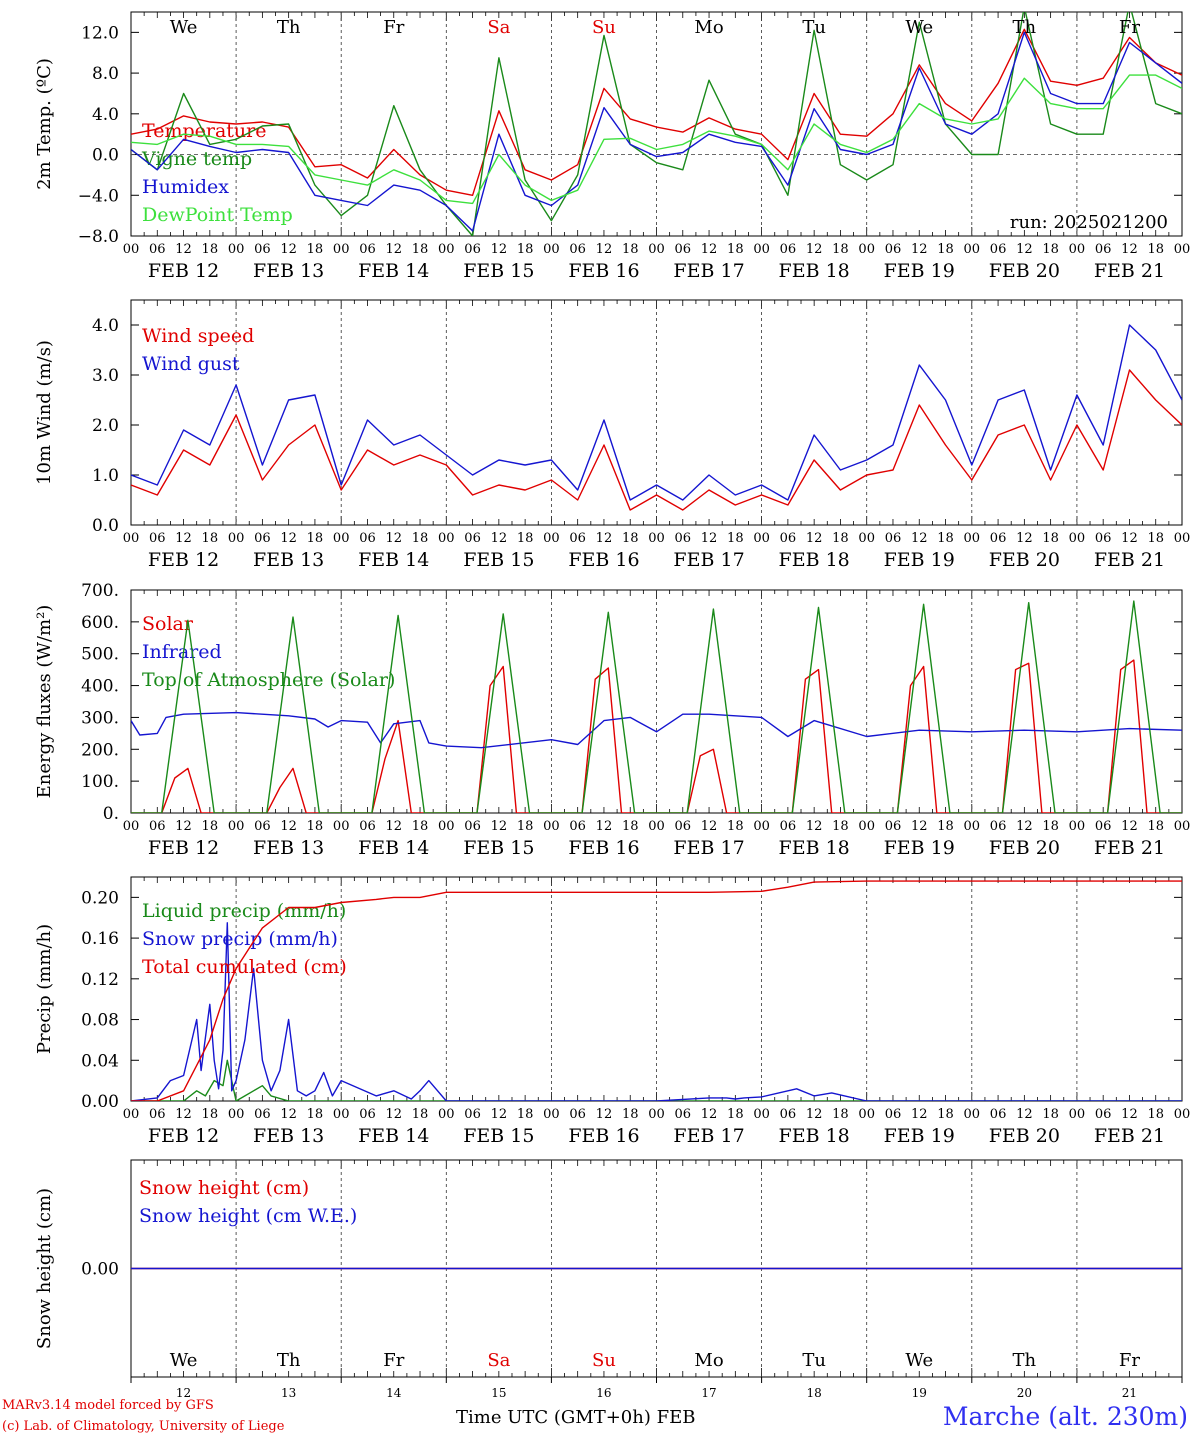 The height and width of the screenshot is (1440, 1194). I want to click on legend-entry: DewPoint Temp, so click(217, 215).